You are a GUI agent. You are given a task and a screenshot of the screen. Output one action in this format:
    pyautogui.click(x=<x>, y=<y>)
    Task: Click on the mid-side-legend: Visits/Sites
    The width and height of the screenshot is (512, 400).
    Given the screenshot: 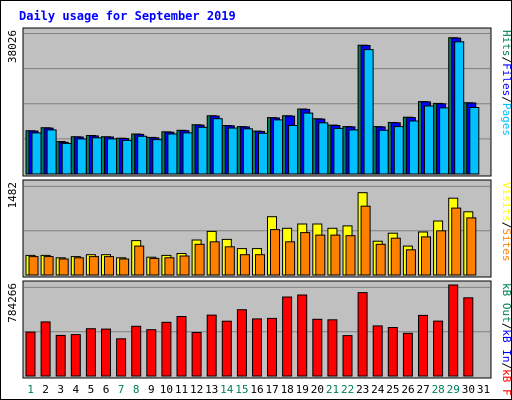 What is the action you would take?
    pyautogui.click(x=506, y=222)
    